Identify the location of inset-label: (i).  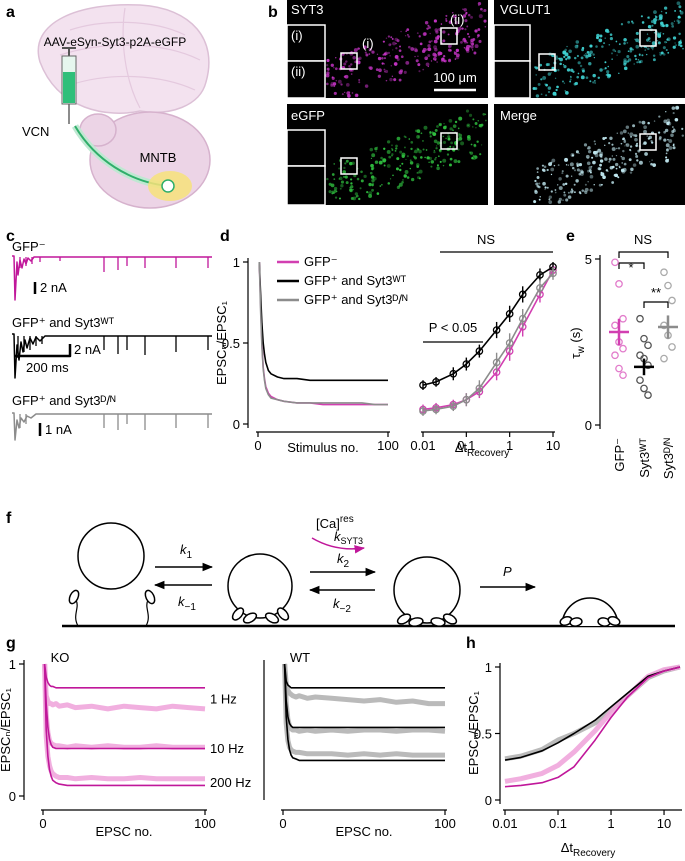
(297, 35).